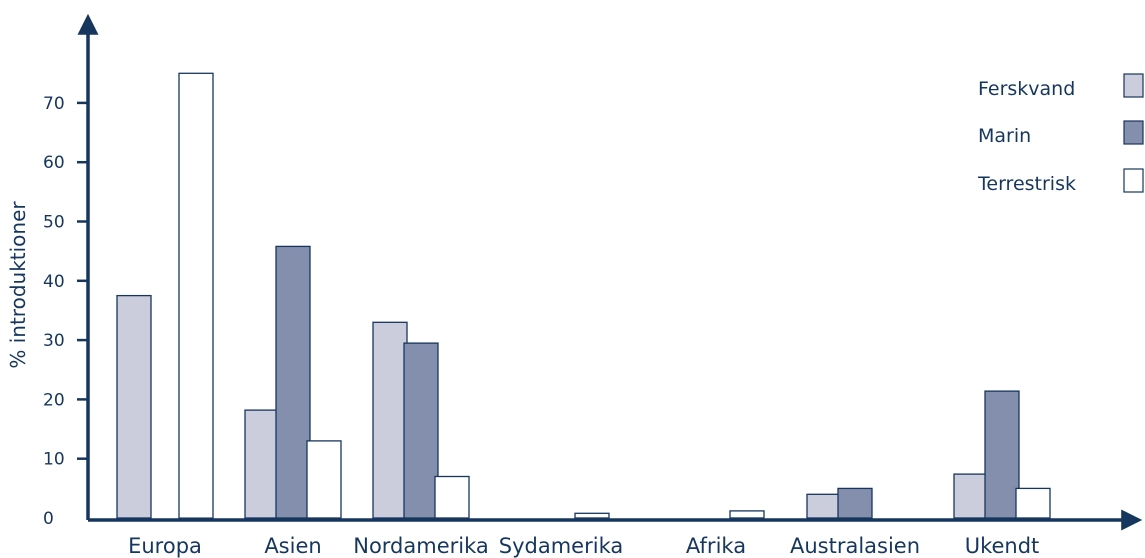 This screenshot has height=558, width=1145. I want to click on y-tick-label: 40, so click(54, 282).